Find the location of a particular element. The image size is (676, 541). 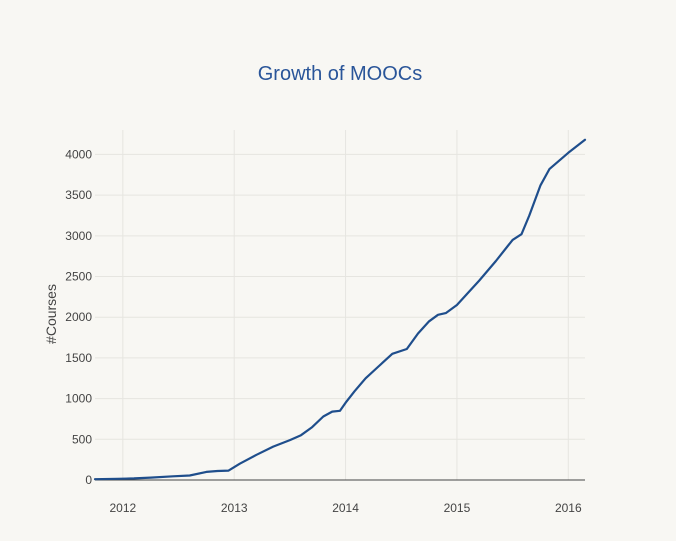

y-tick-label: 3500 is located at coordinates (78, 195).